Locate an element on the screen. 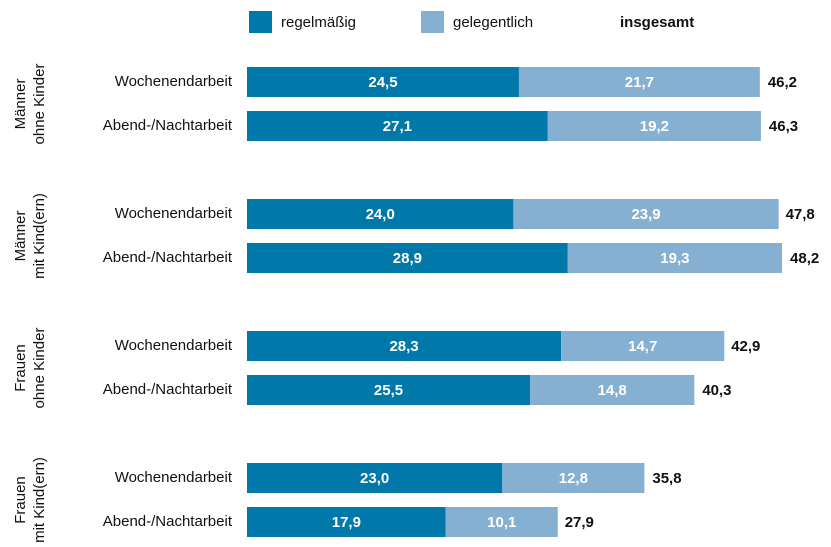 The height and width of the screenshot is (547, 831). value-label: 12,8 is located at coordinates (573, 478).